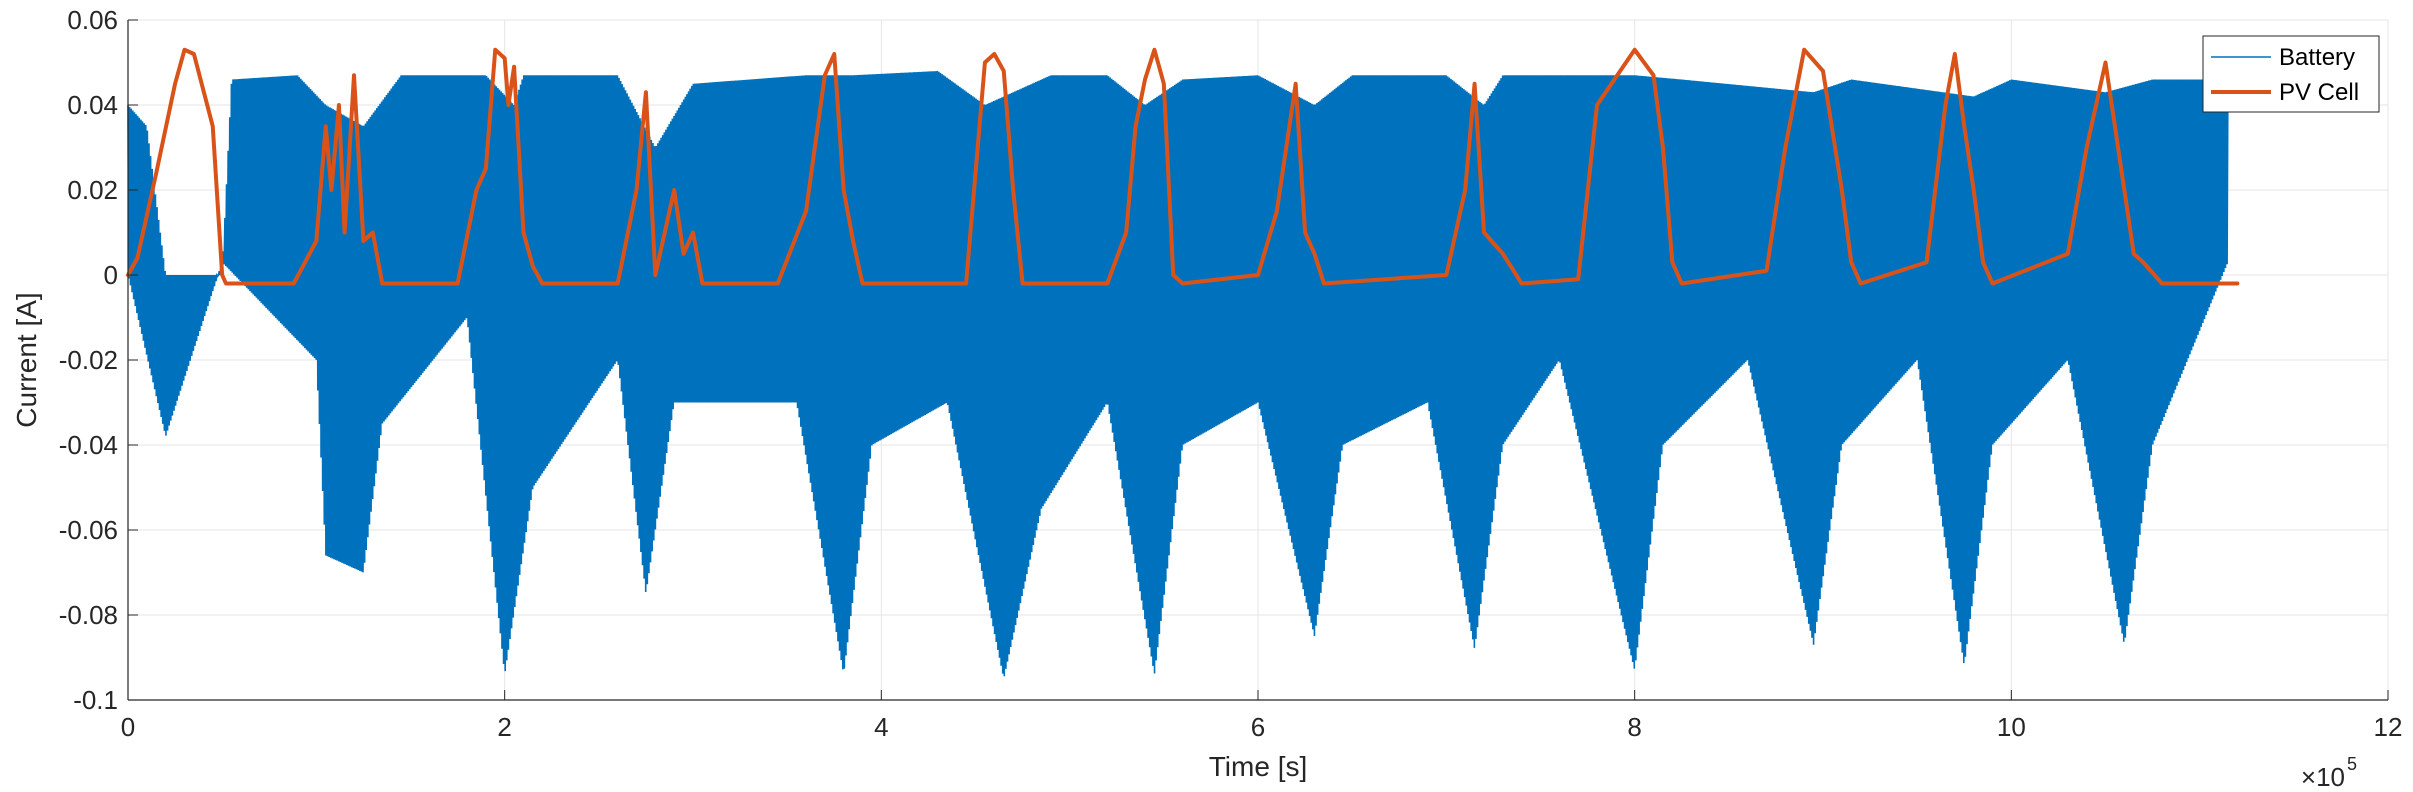  I want to click on y-tick-label: 0.06, so click(92, 20).